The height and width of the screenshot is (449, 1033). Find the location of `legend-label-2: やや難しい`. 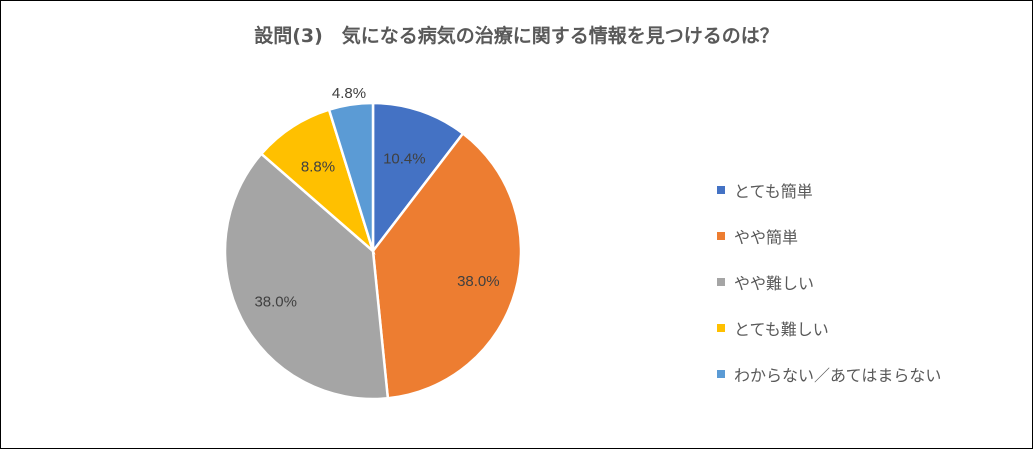

legend-label-2: やや難しい is located at coordinates (774, 283).